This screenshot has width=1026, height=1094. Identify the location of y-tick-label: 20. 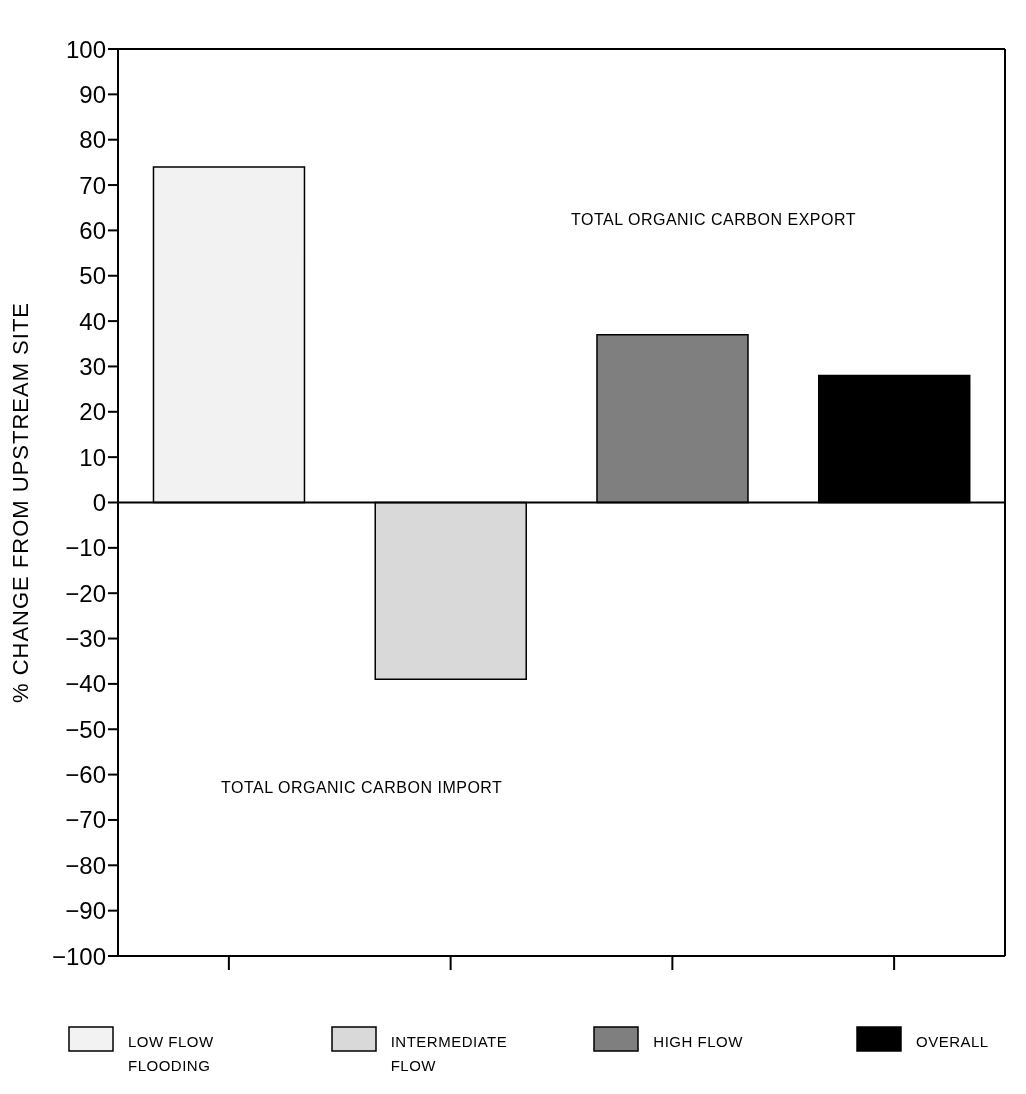
(92, 412).